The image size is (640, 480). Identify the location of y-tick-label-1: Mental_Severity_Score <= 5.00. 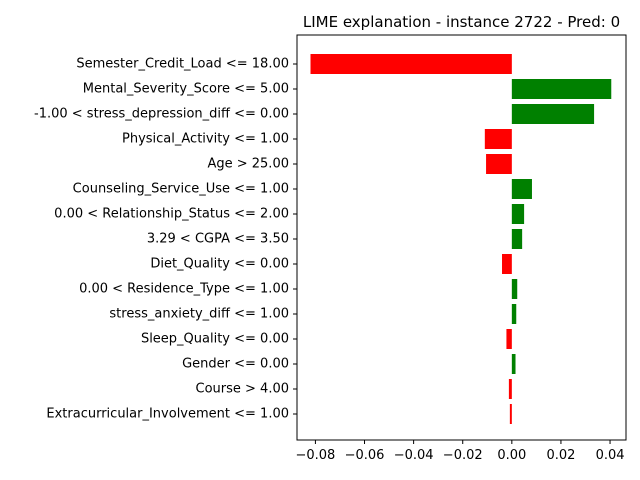
(186, 89).